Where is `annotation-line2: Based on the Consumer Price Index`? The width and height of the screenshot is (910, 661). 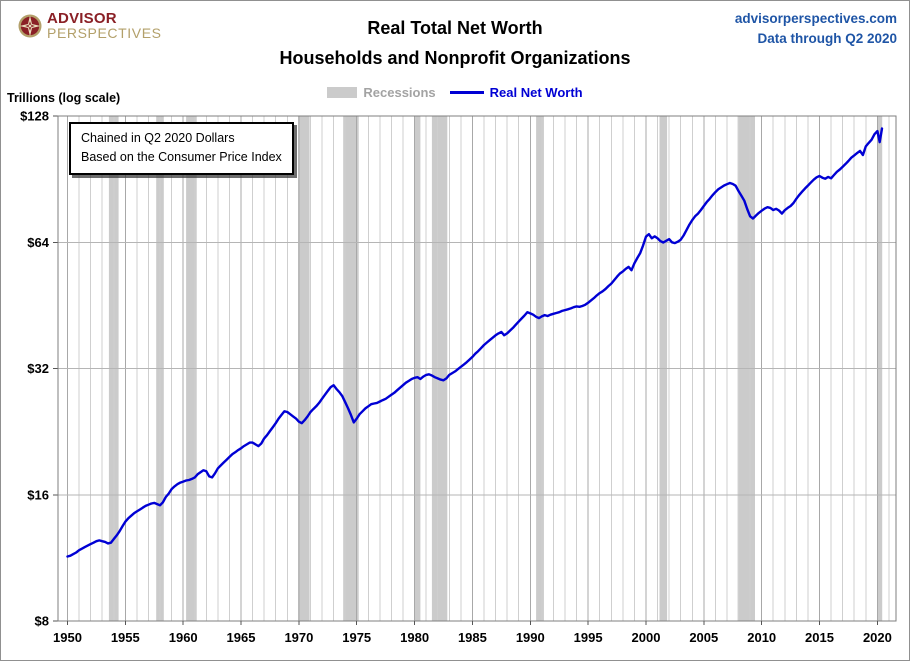 annotation-line2: Based on the Consumer Price Index is located at coordinates (181, 157).